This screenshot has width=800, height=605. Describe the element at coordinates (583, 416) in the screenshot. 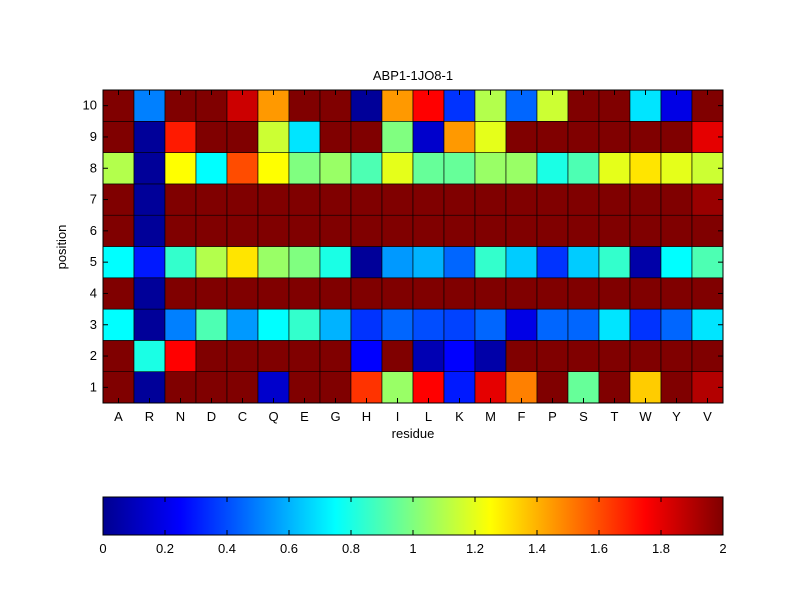

I see `x-tick-label: S` at that location.